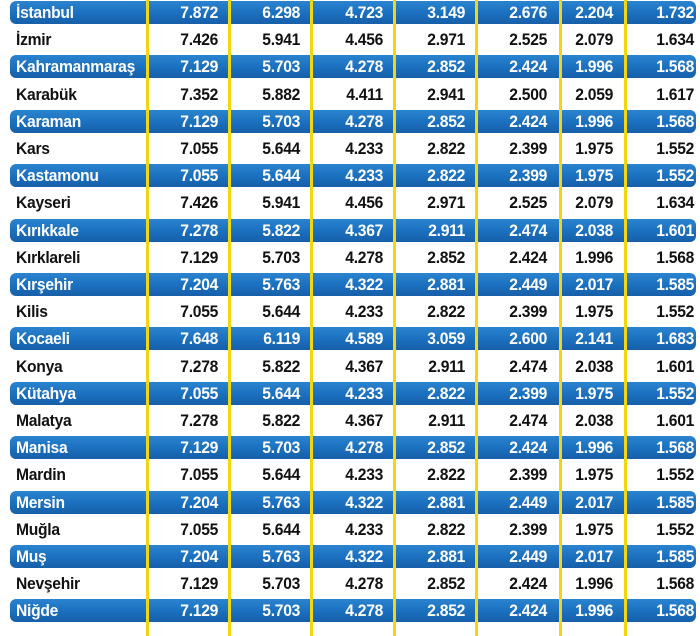  What do you see at coordinates (364, 420) in the screenshot?
I see `value-cell: 4.367` at bounding box center [364, 420].